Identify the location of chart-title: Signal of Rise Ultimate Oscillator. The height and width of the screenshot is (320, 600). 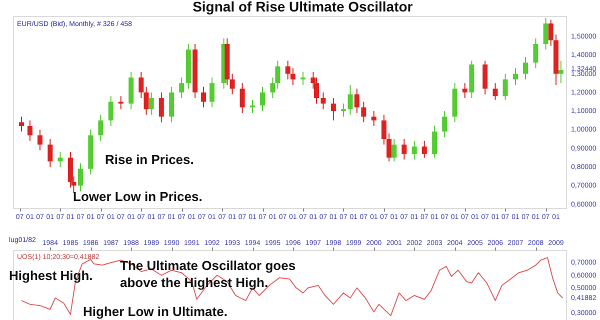
(303, 7).